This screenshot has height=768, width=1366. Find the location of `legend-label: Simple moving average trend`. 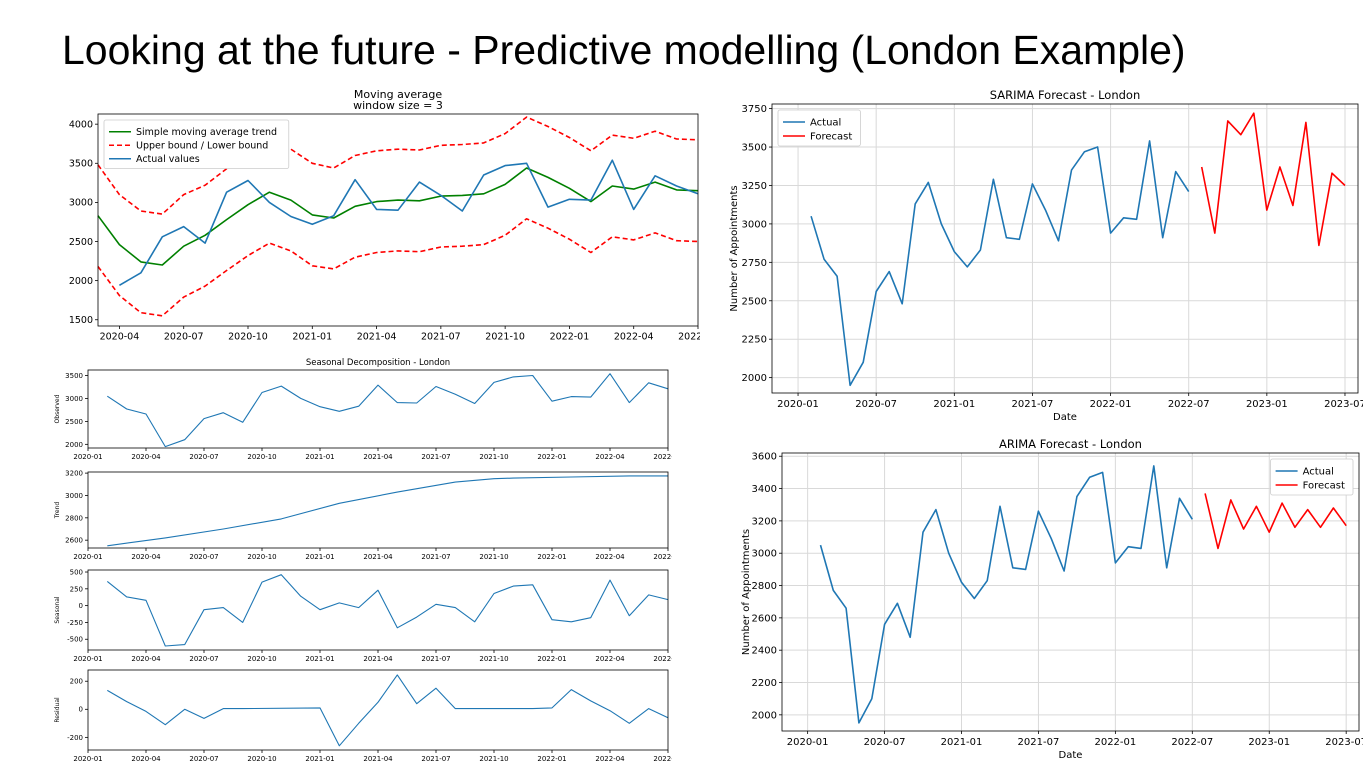

legend-label: Simple moving average trend is located at coordinates (206, 132).